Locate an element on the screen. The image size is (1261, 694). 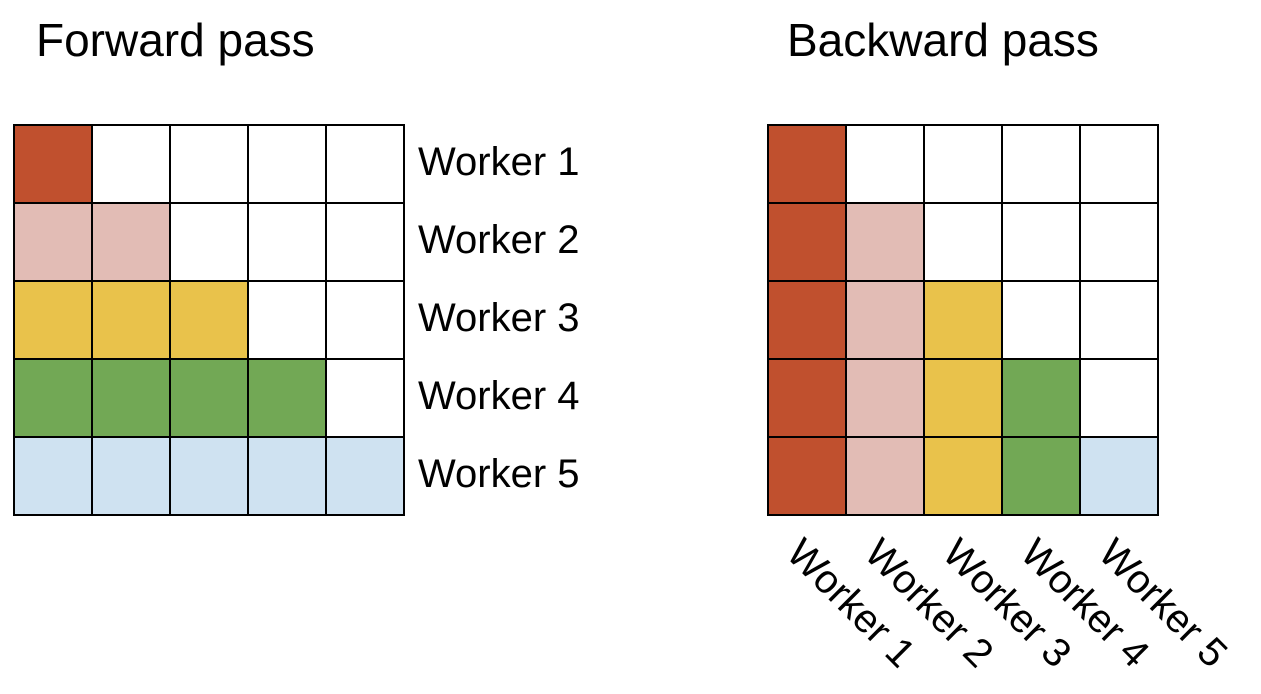
backward-cell-r2-c1 is located at coordinates (808, 243).